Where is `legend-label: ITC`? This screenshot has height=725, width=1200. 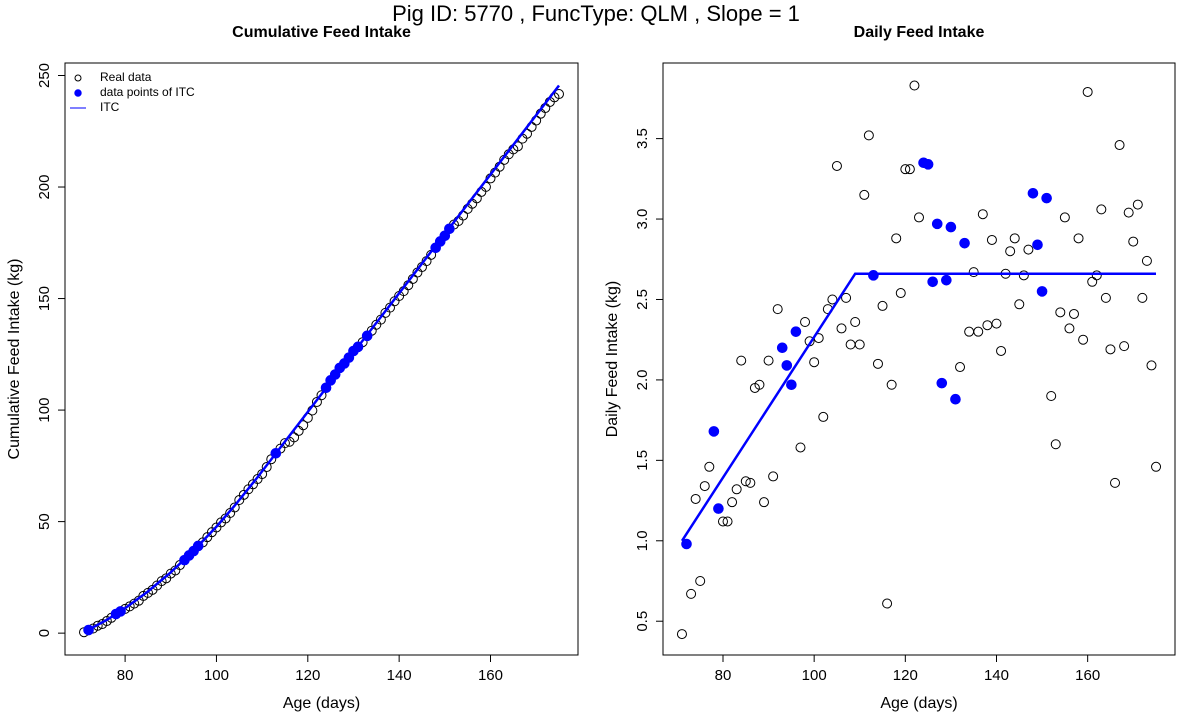
legend-label: ITC is located at coordinates (110, 107).